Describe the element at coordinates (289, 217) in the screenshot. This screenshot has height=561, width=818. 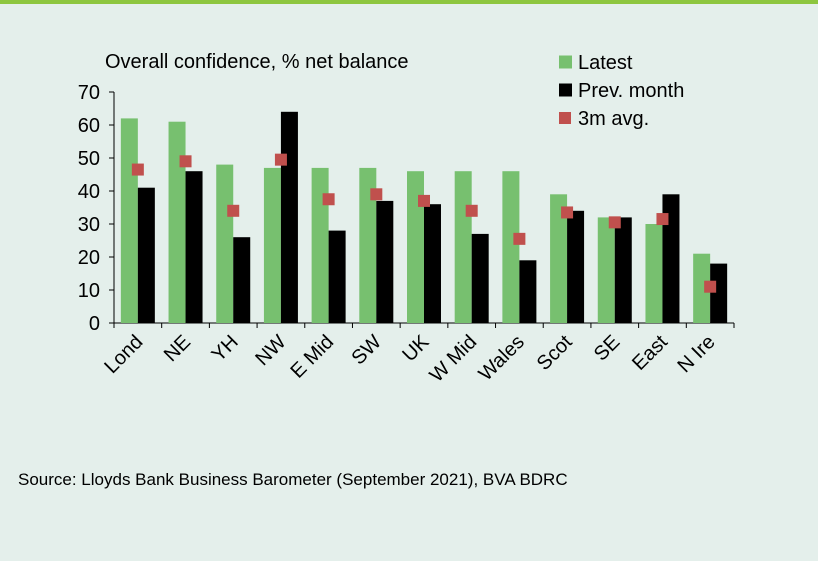
I see `bar-prev-month-nw` at that location.